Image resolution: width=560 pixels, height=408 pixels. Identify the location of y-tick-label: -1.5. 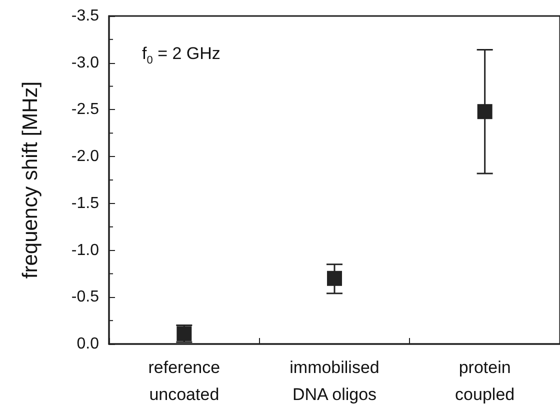
(85, 203).